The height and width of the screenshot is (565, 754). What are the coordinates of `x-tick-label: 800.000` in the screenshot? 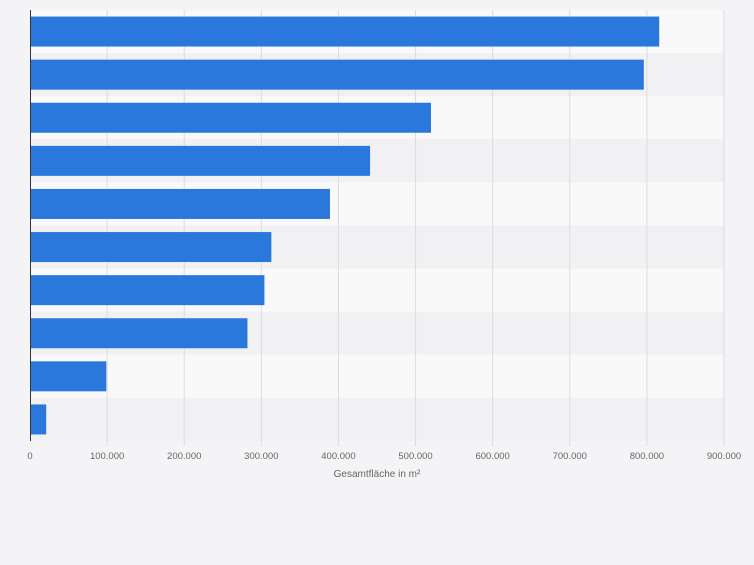 It's located at (647, 456).